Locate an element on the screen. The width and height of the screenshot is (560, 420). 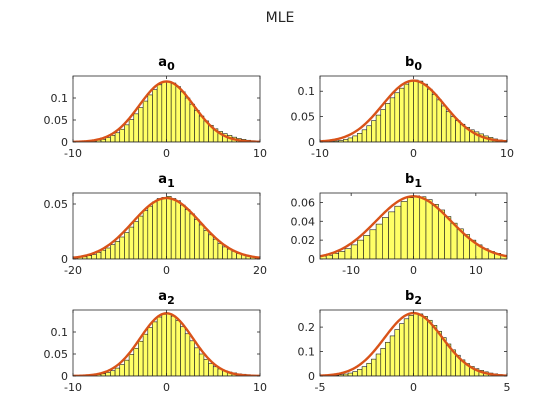
title-subscript: 0 is located at coordinates (418, 66).